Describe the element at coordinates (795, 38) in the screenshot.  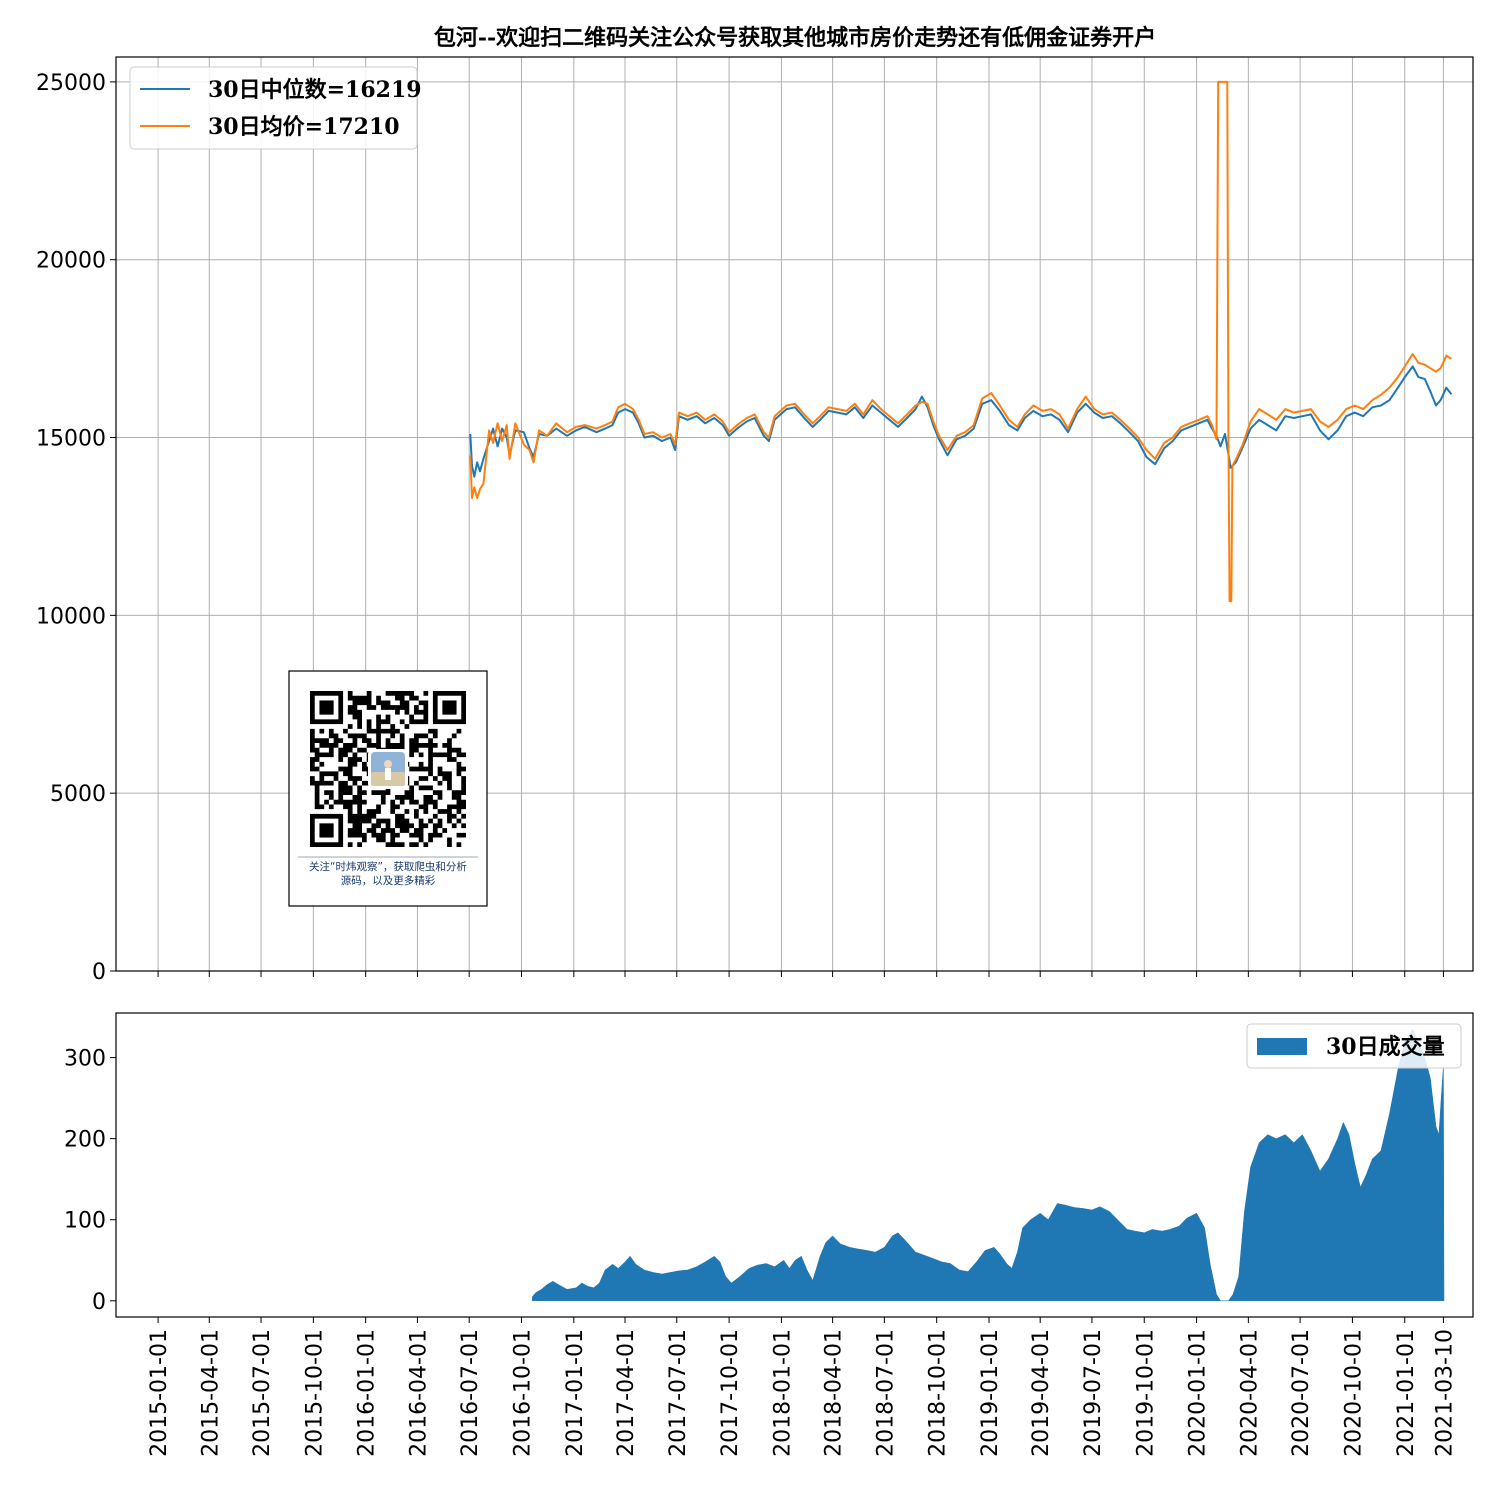
I see `chart-title: 包河--欢迎扫二维码关注公众号获取其他城市房价走势还有低佣金证券开户` at that location.